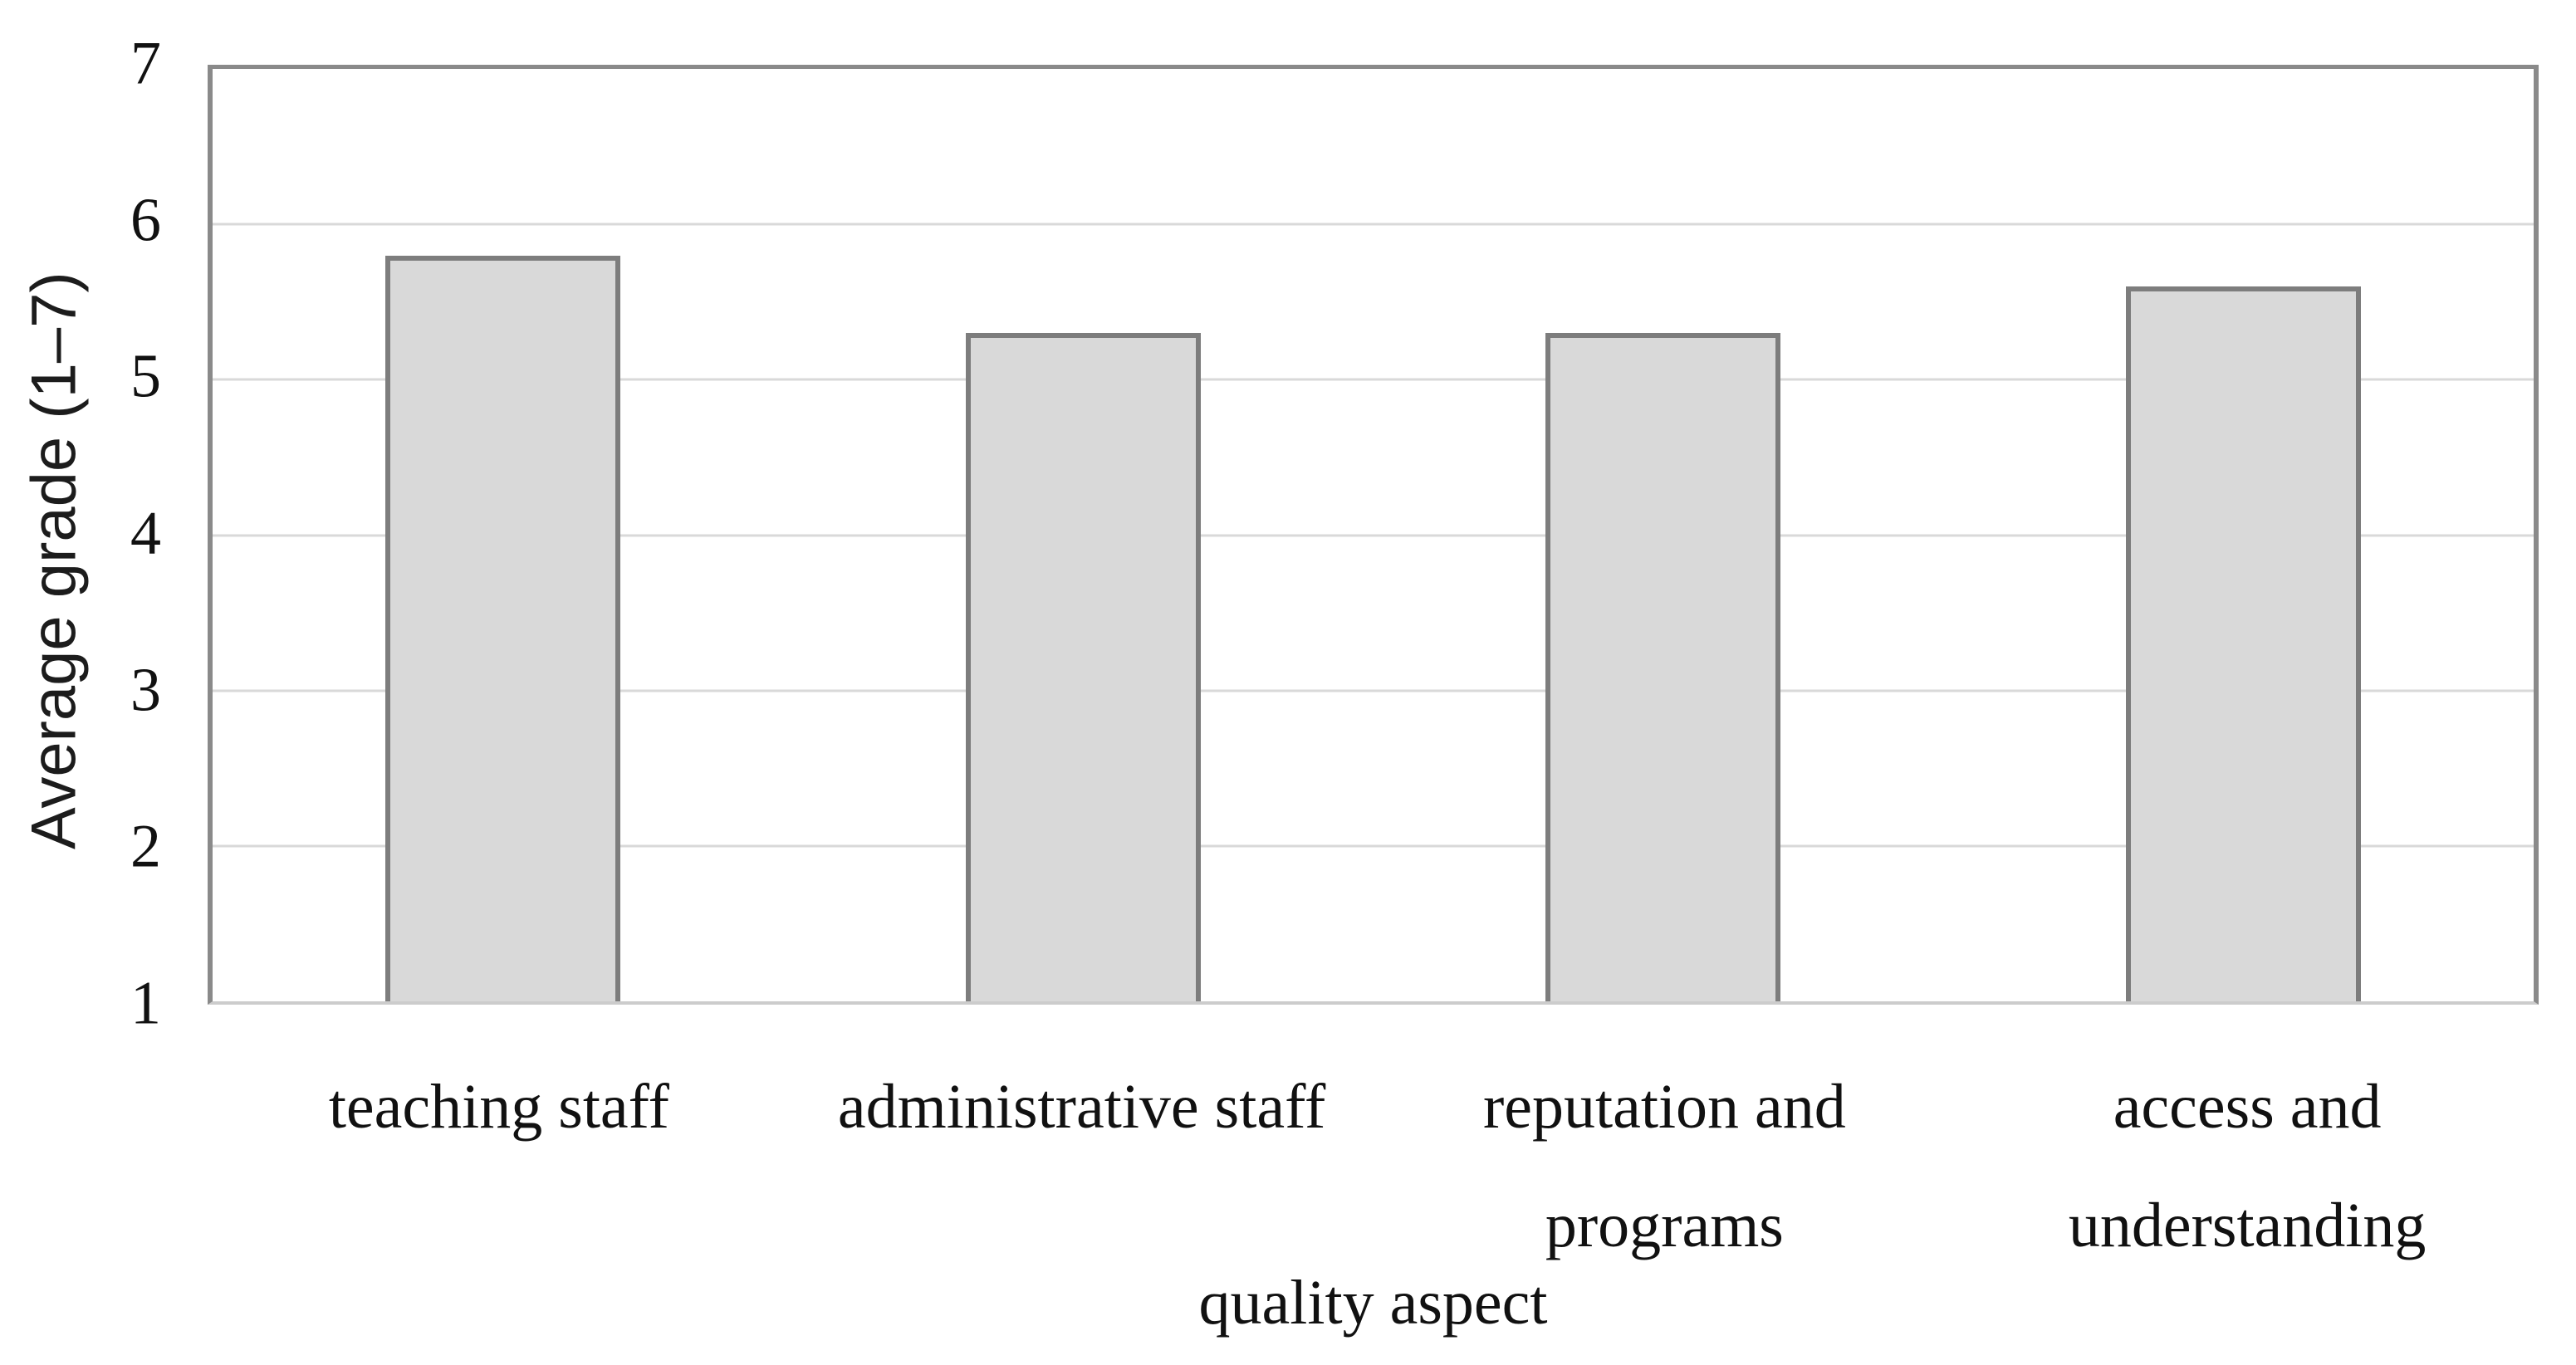 This screenshot has width=2576, height=1365. I want to click on x-axis-title: quality aspect, so click(1373, 1303).